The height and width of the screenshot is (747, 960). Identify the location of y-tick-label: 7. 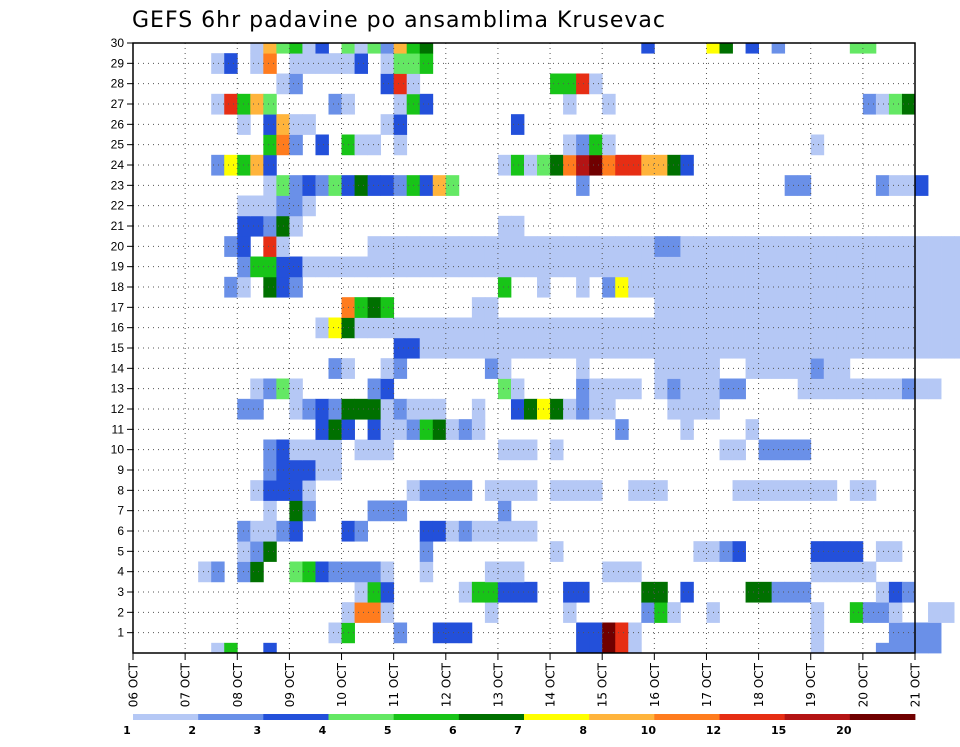
(120, 511).